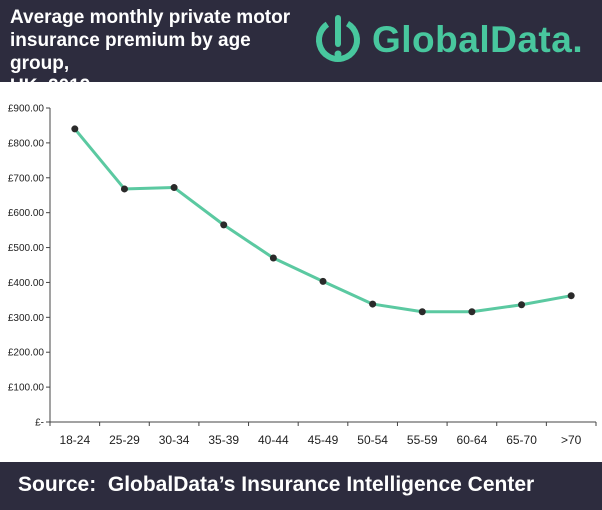 This screenshot has width=602, height=510. What do you see at coordinates (26, 388) in the screenshot?
I see `y-tick-label: £100.00` at bounding box center [26, 388].